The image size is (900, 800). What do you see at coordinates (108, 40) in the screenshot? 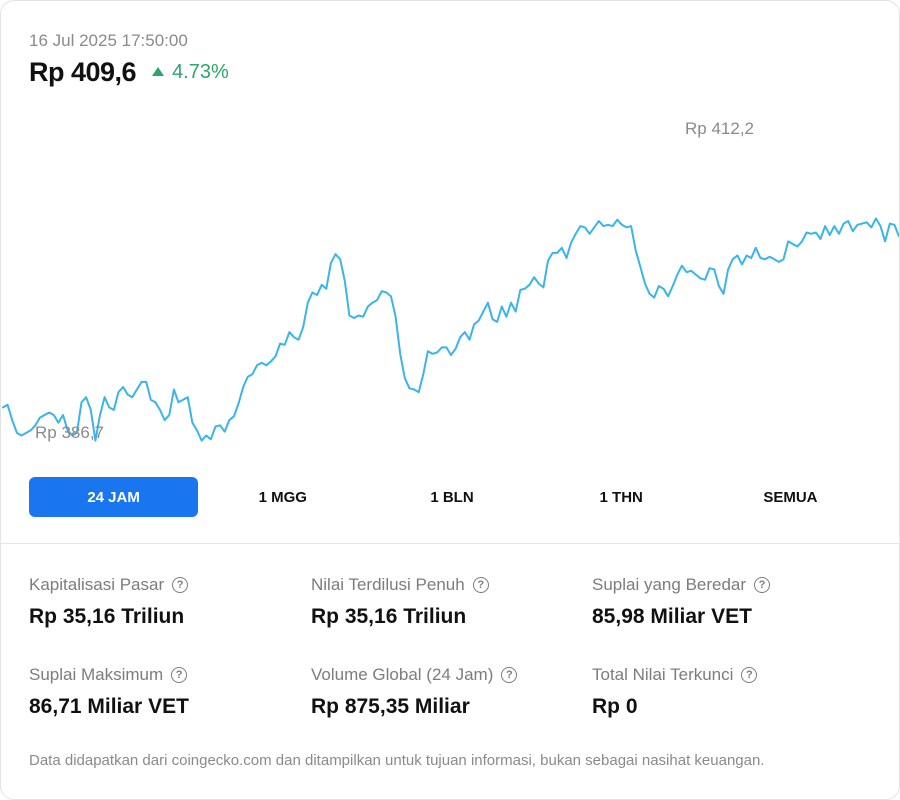
I see `timestamp: 16 Jul 2025 17:50:00` at bounding box center [108, 40].